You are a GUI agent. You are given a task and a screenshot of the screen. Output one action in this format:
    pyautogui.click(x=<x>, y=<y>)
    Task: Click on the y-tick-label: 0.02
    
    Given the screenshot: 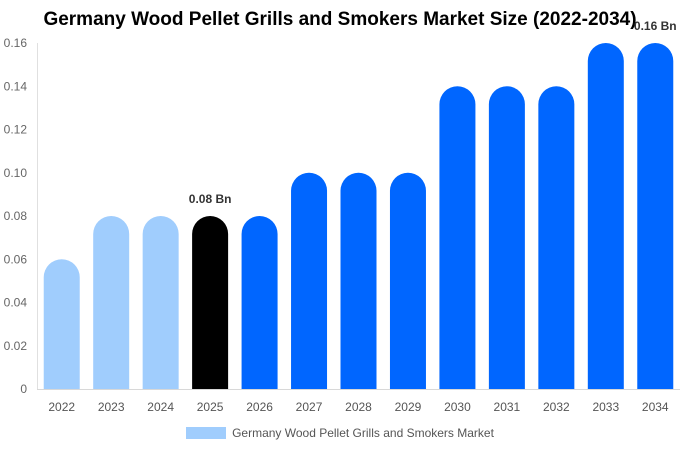 What is the action you would take?
    pyautogui.click(x=16, y=346)
    